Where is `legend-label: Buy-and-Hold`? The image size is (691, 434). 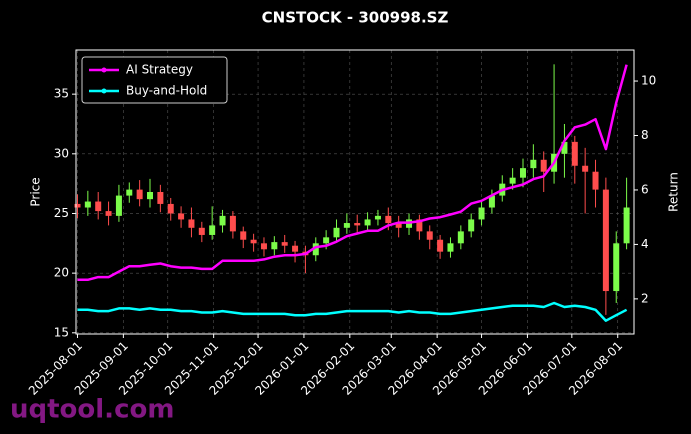
legend-label: Buy-and-Hold is located at coordinates (166, 91).